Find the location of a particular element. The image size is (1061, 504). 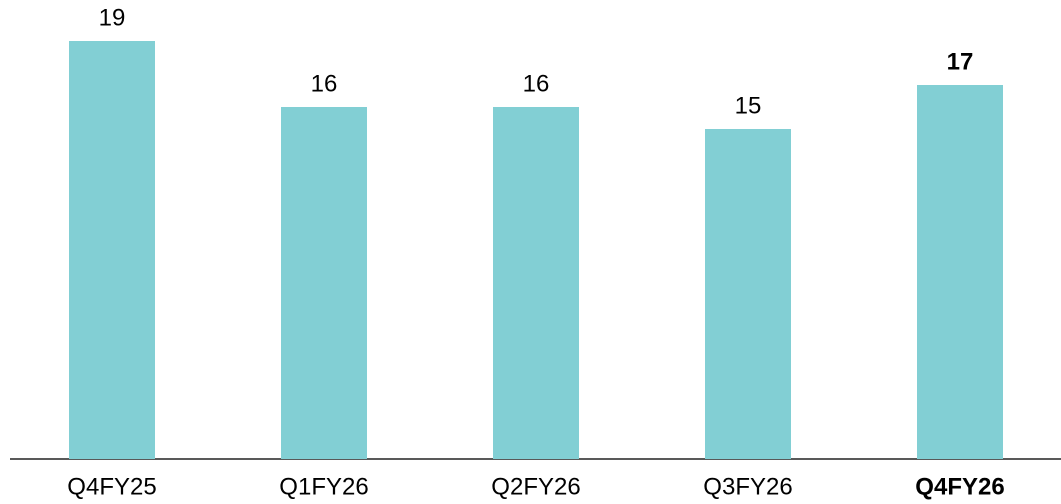

value-label: 17 is located at coordinates (960, 61).